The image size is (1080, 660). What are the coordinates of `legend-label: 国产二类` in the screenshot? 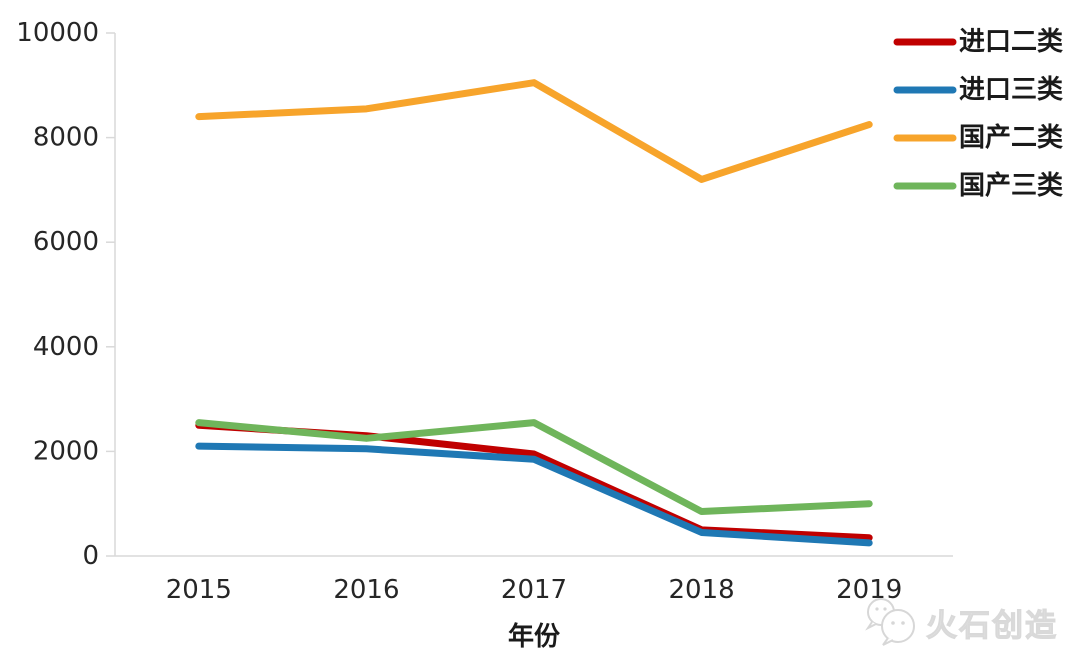 It's located at (1011, 138).